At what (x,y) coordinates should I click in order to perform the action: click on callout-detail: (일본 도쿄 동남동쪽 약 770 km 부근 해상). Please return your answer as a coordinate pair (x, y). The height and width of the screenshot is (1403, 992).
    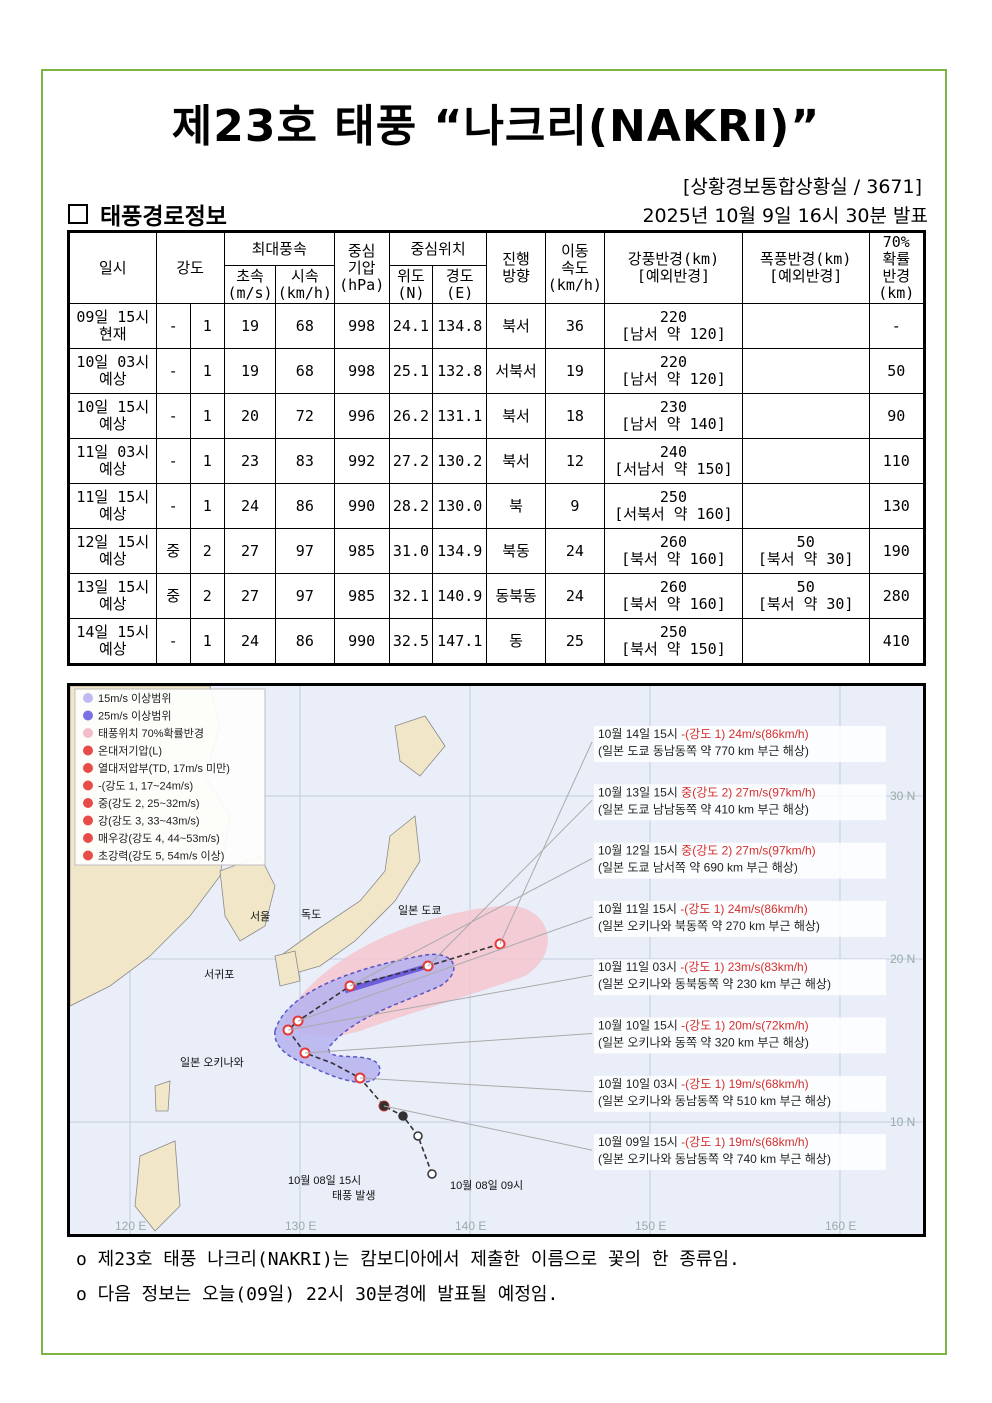
    Looking at the image, I should click on (703, 750).